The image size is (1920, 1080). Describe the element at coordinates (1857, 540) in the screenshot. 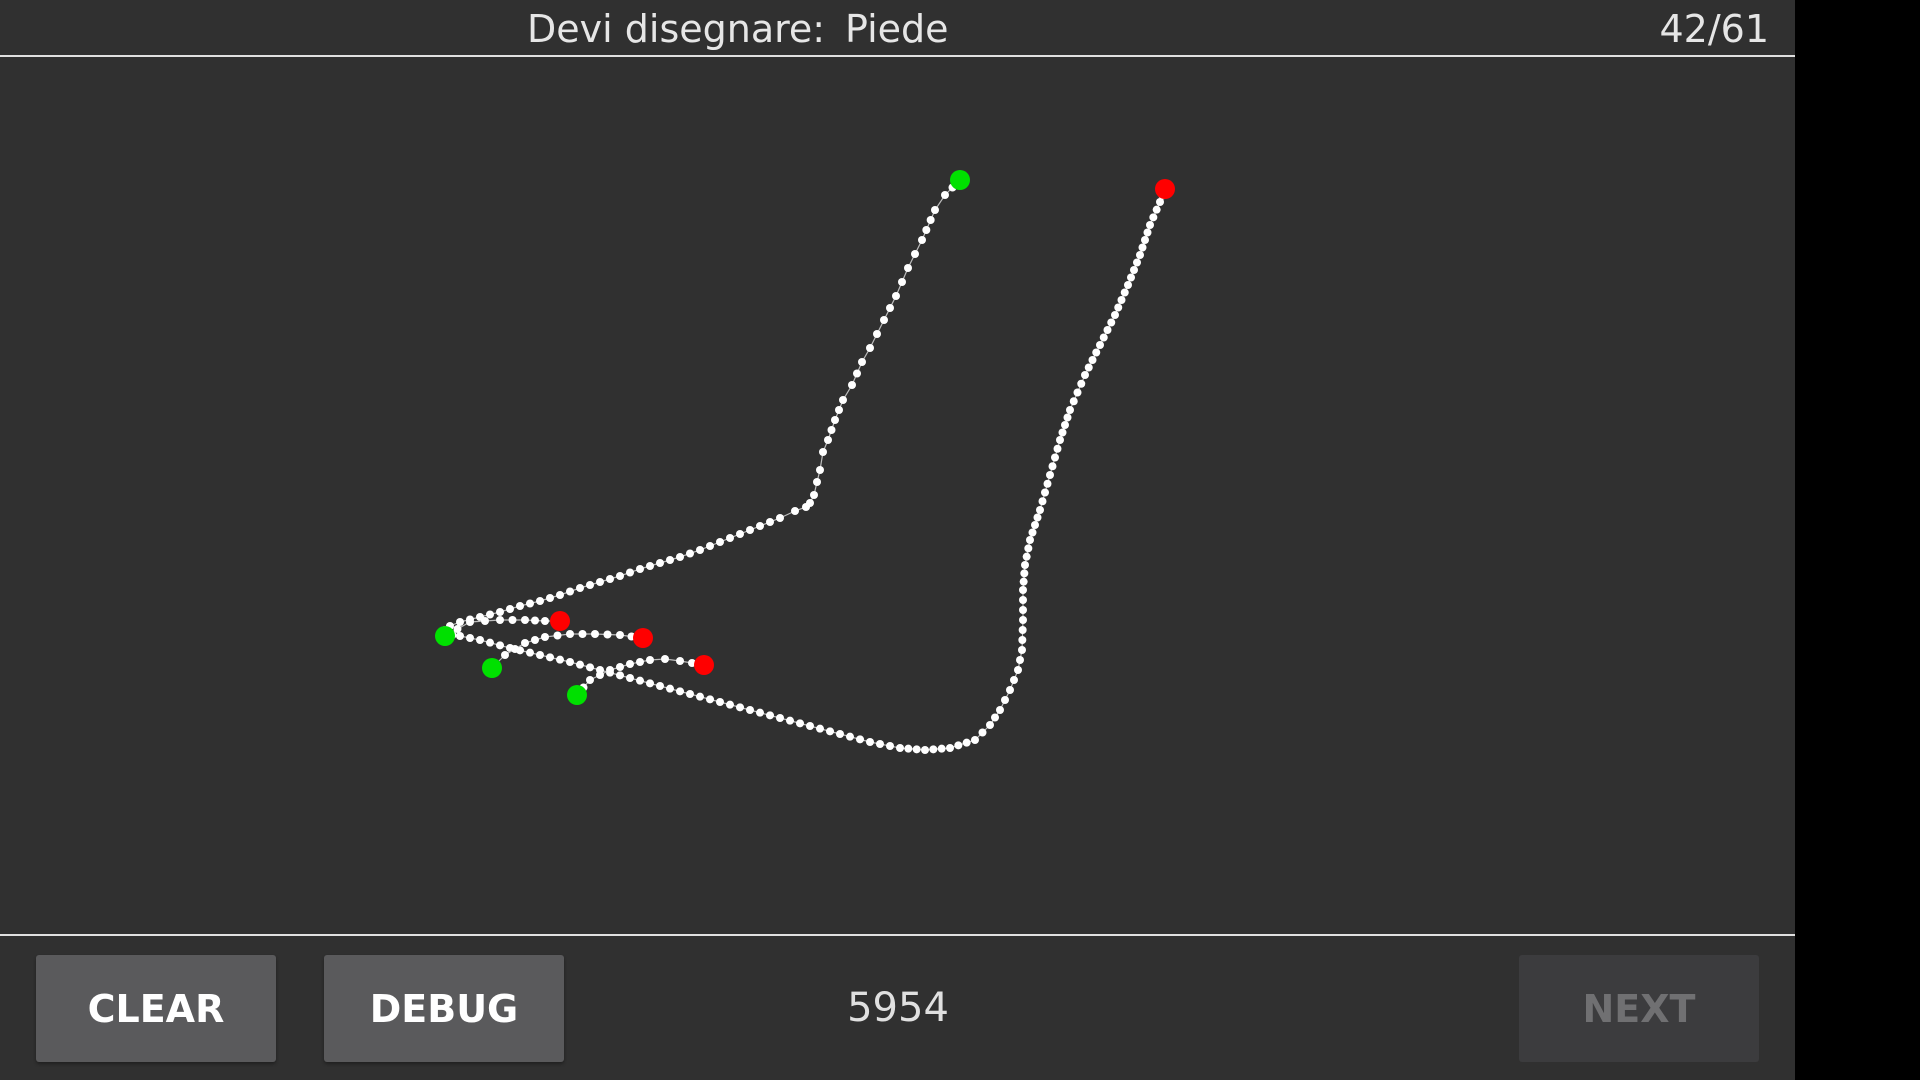

I see `system-nav-bar` at that location.